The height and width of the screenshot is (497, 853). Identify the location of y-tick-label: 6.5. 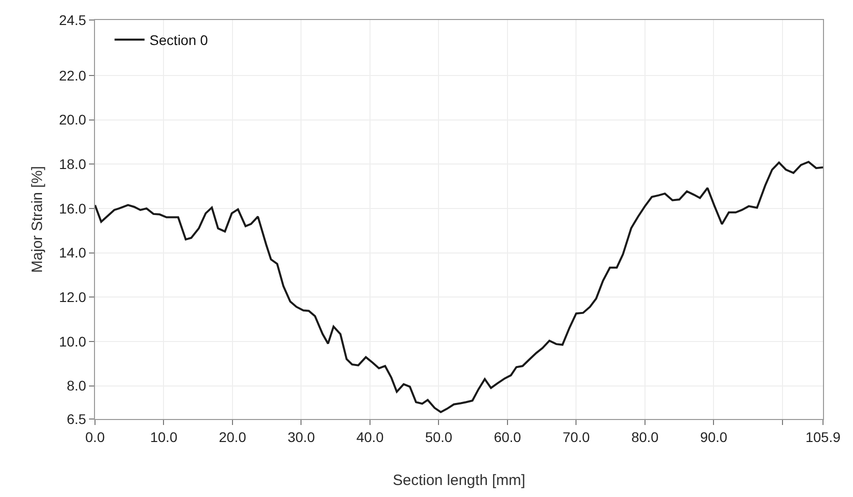
(76, 418).